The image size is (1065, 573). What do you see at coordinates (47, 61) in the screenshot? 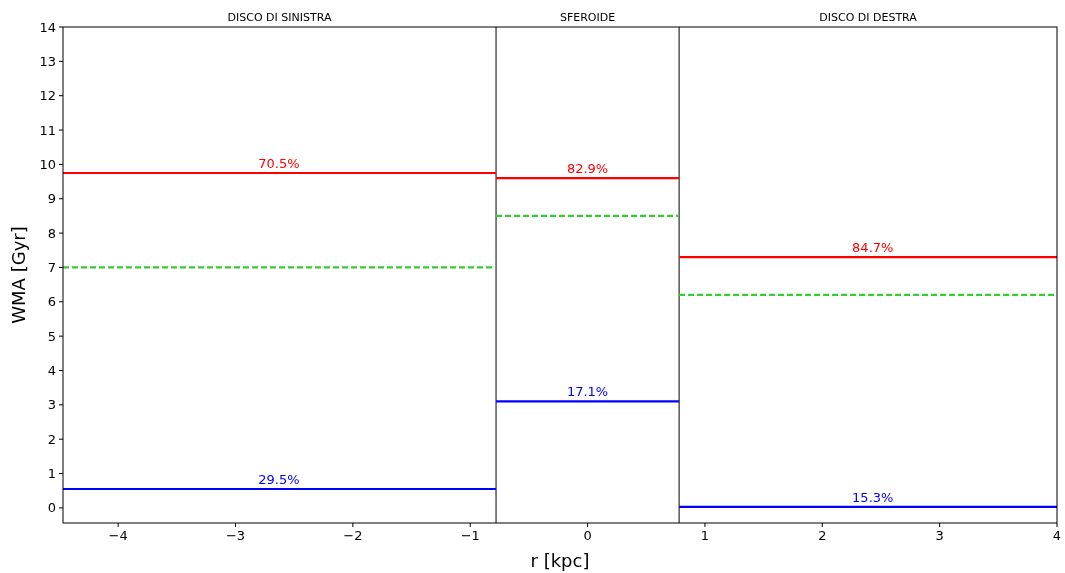
I see `y-tick-label: 13` at bounding box center [47, 61].